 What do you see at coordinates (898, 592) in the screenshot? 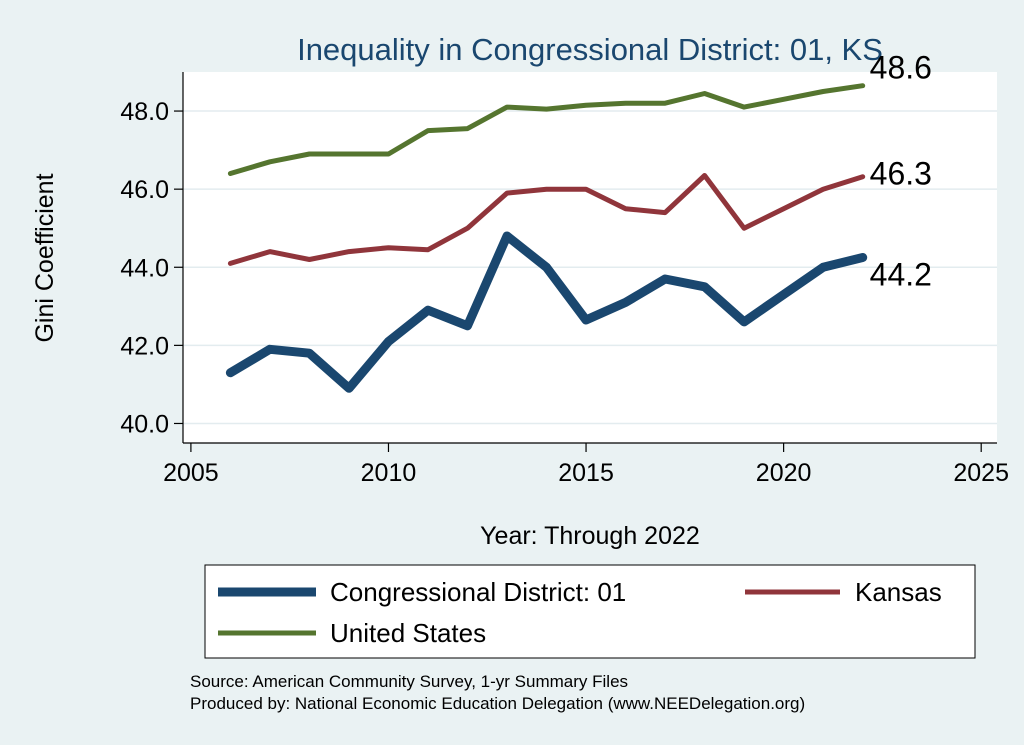
I see `legend-label-kansas: Kansas` at bounding box center [898, 592].